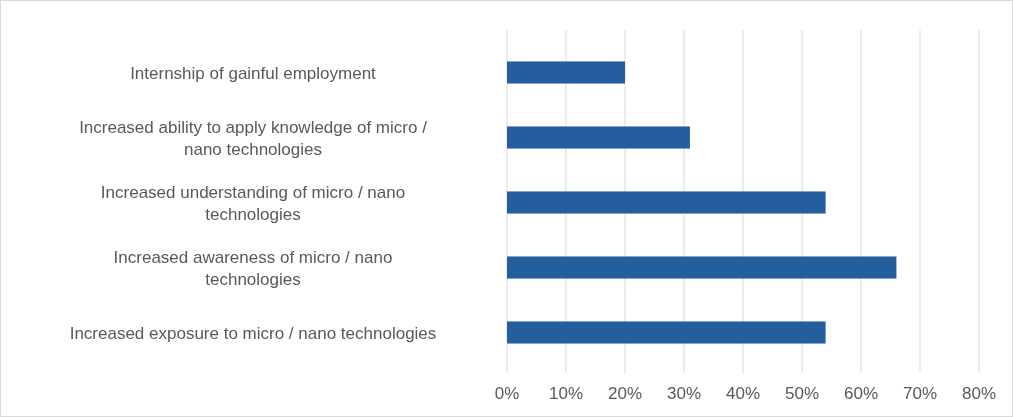 The height and width of the screenshot is (417, 1013). I want to click on x-tick-label: 80%, so click(979, 393).